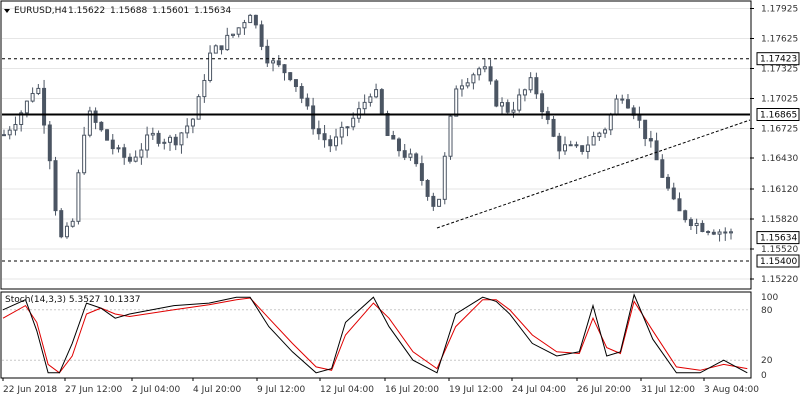  What do you see at coordinates (779, 190) in the screenshot?
I see `y-tick-label: 1.16120` at bounding box center [779, 190].